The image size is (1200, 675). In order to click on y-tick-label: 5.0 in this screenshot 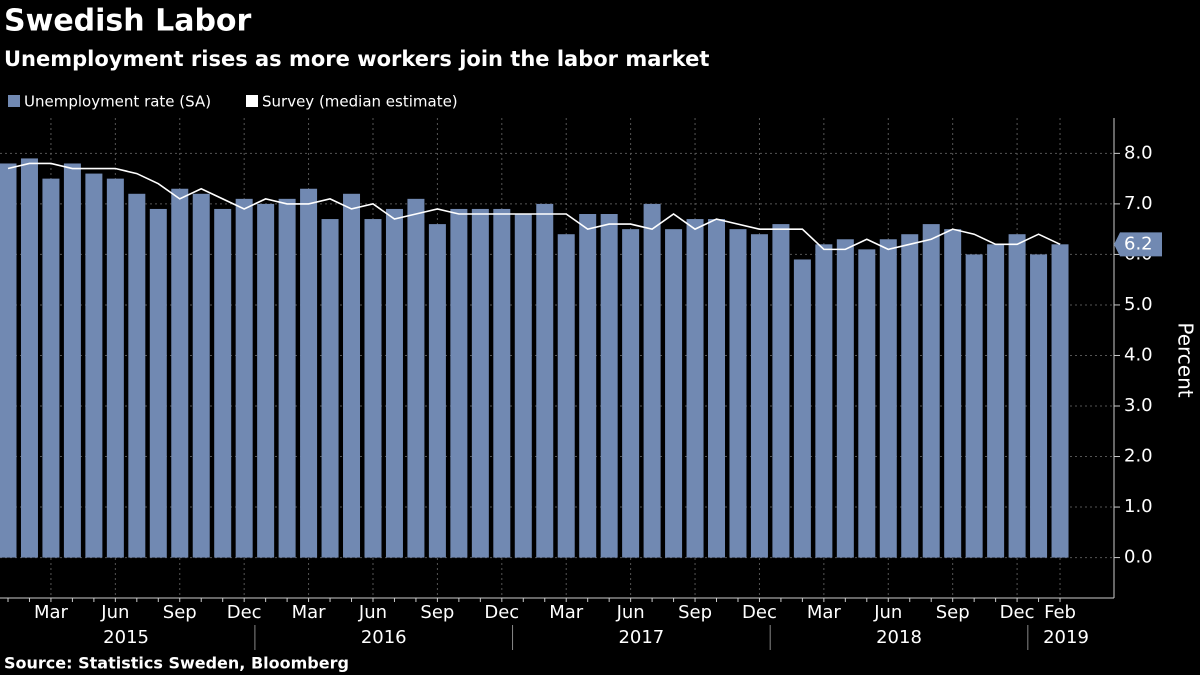, I will do `click(1138, 304)`.